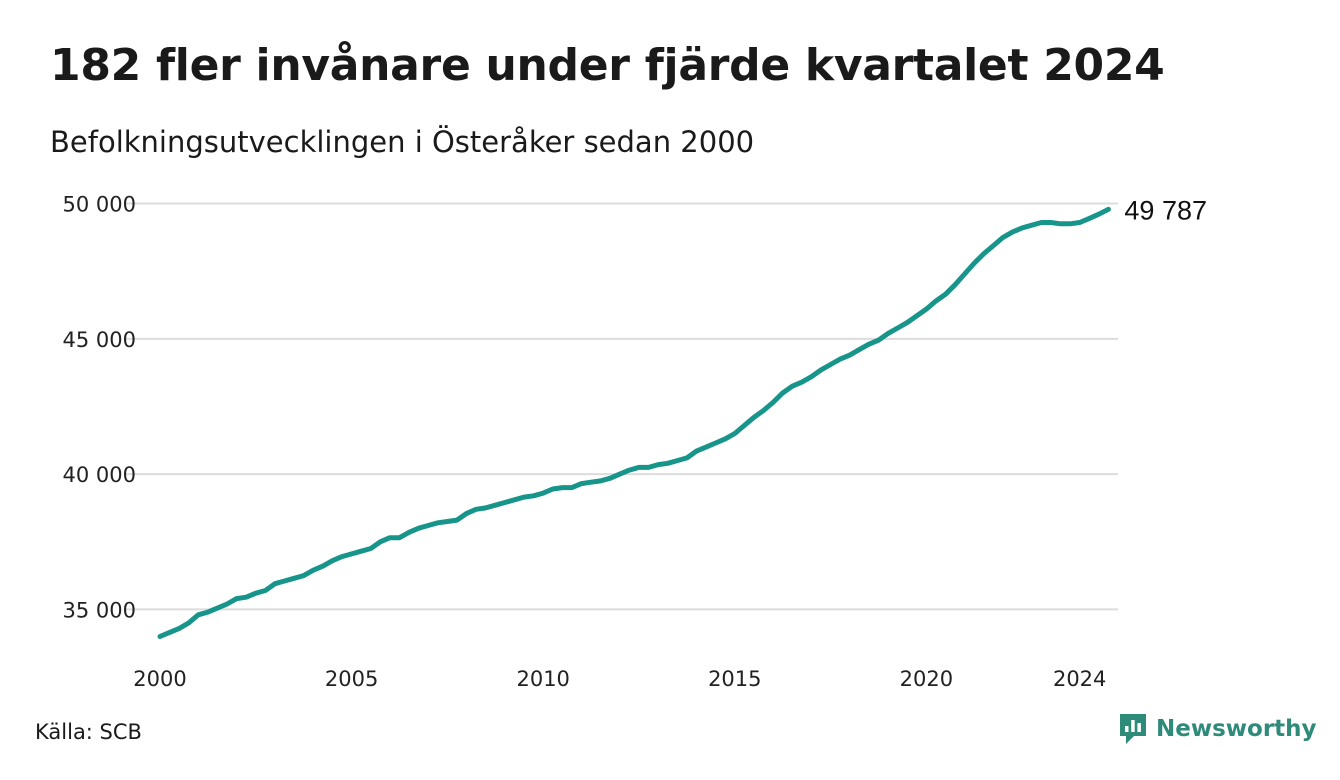  I want to click on x-tick-label: 2020, so click(926, 679).